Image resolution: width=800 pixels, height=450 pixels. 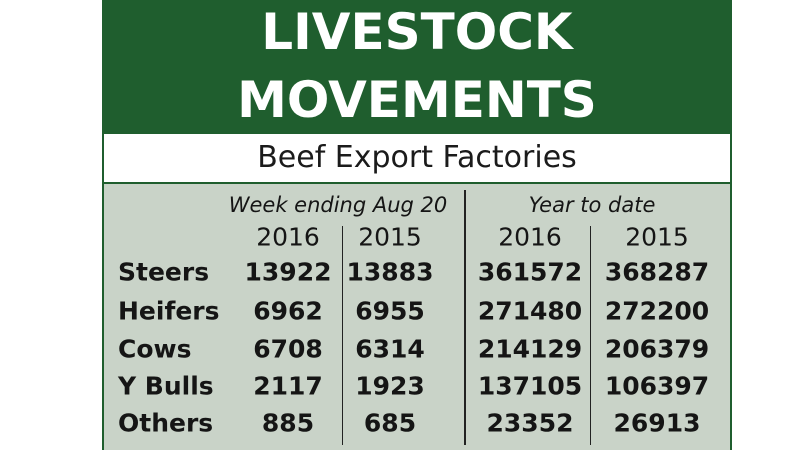 What do you see at coordinates (417, 32) in the screenshot?
I see `title-line-1: LIVESTOCK` at bounding box center [417, 32].